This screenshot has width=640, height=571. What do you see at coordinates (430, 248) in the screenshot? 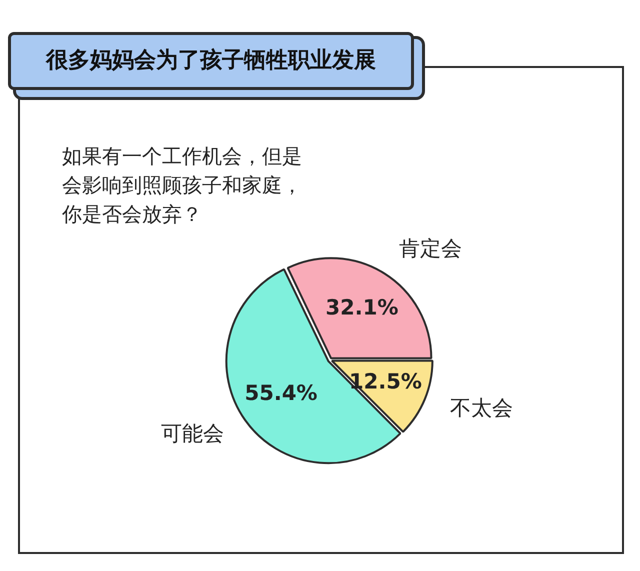
I see `slice-label: 肯定会` at bounding box center [430, 248].